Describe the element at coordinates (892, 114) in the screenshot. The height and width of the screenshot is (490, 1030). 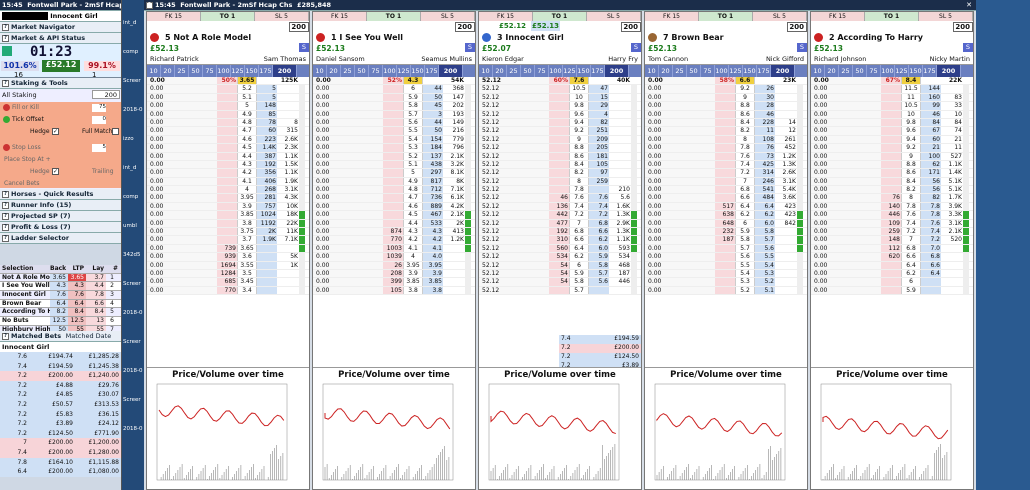
I see `ladder-row: 0.00 10 46 10` at that location.